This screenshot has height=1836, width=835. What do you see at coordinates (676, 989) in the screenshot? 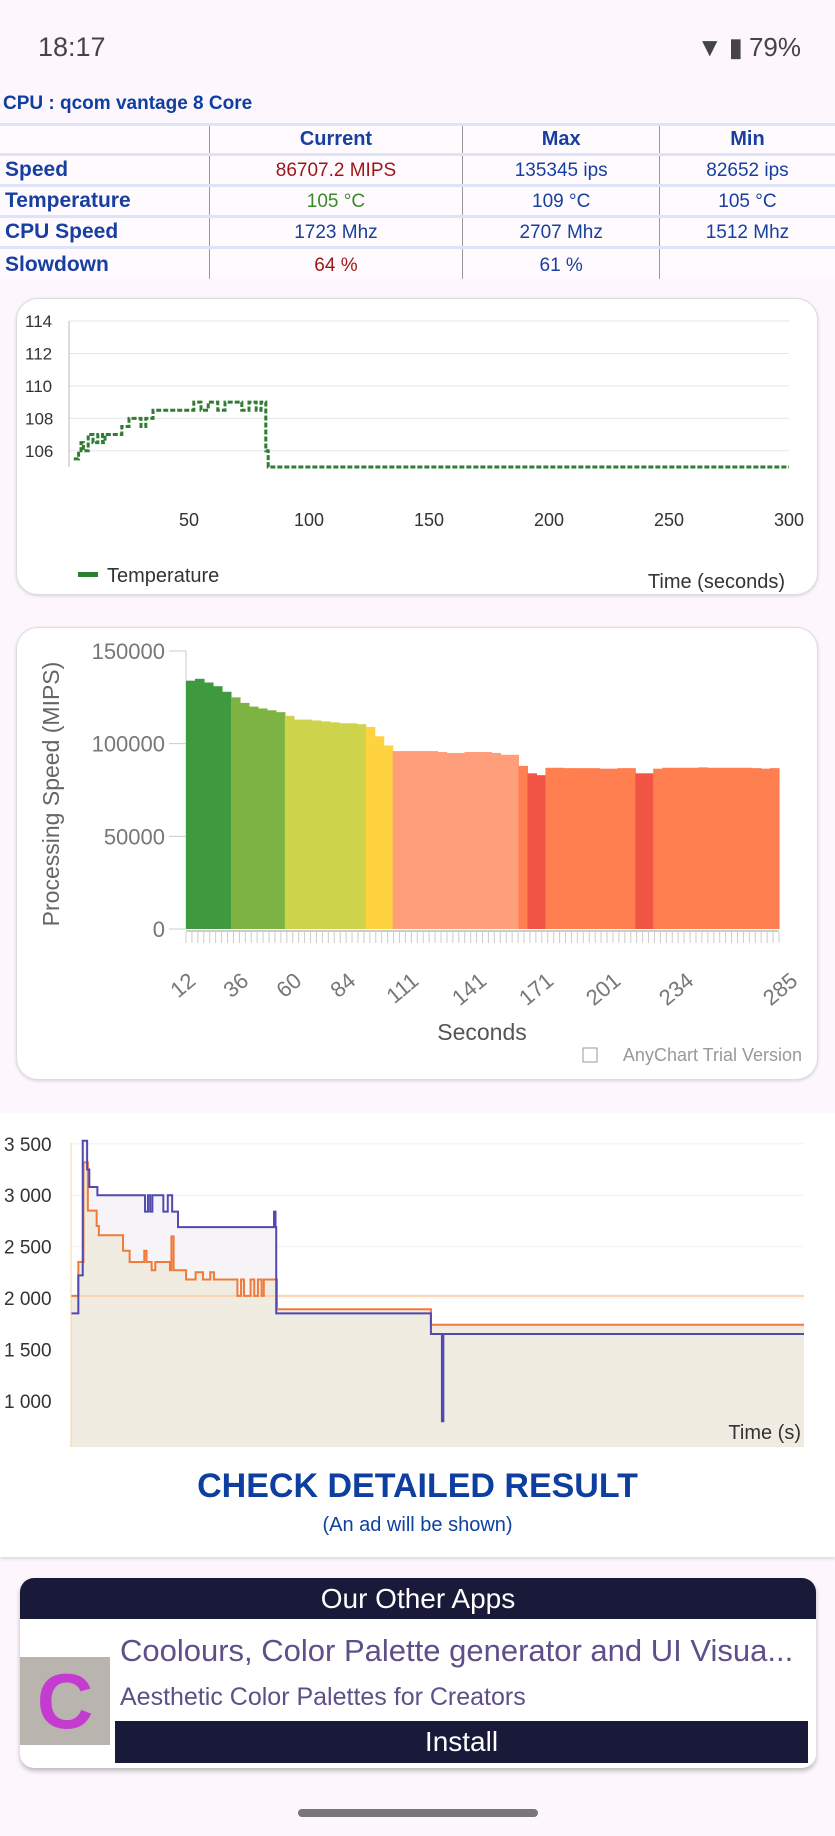
I see `x-tick-label: 234` at bounding box center [676, 989].